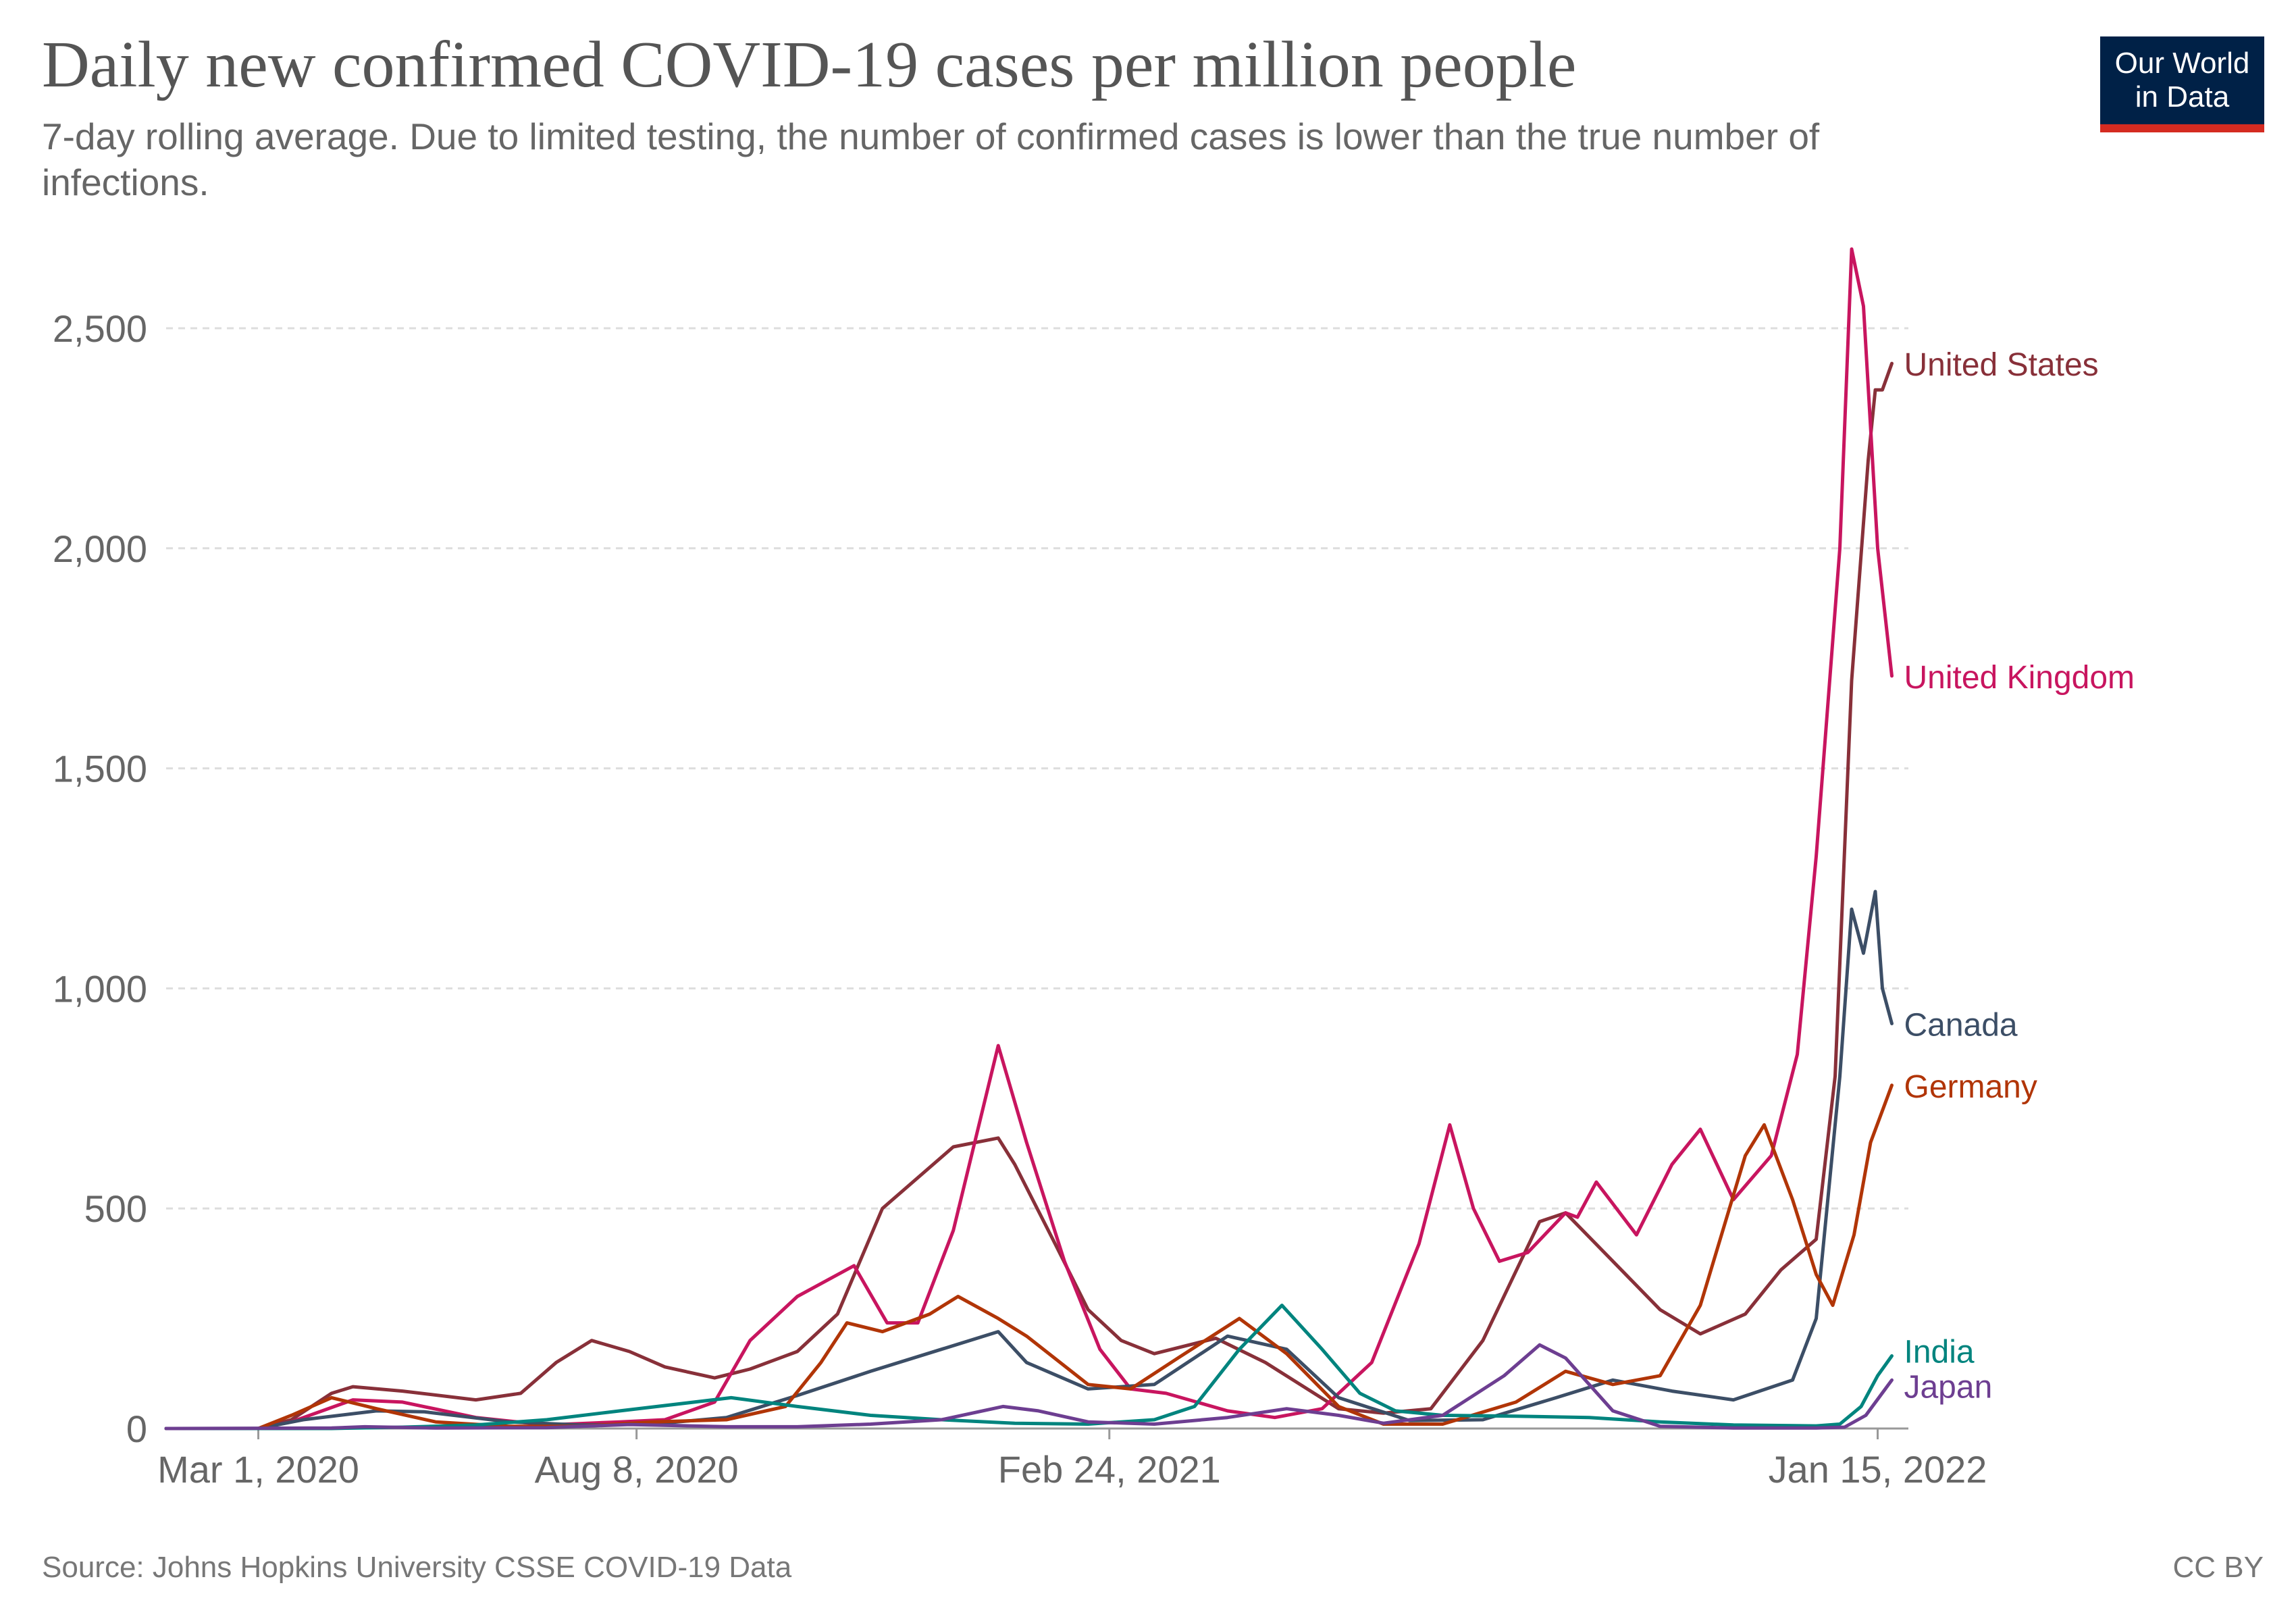  Describe the element at coordinates (2001, 365) in the screenshot. I see `series-label-united-states: United States` at that location.